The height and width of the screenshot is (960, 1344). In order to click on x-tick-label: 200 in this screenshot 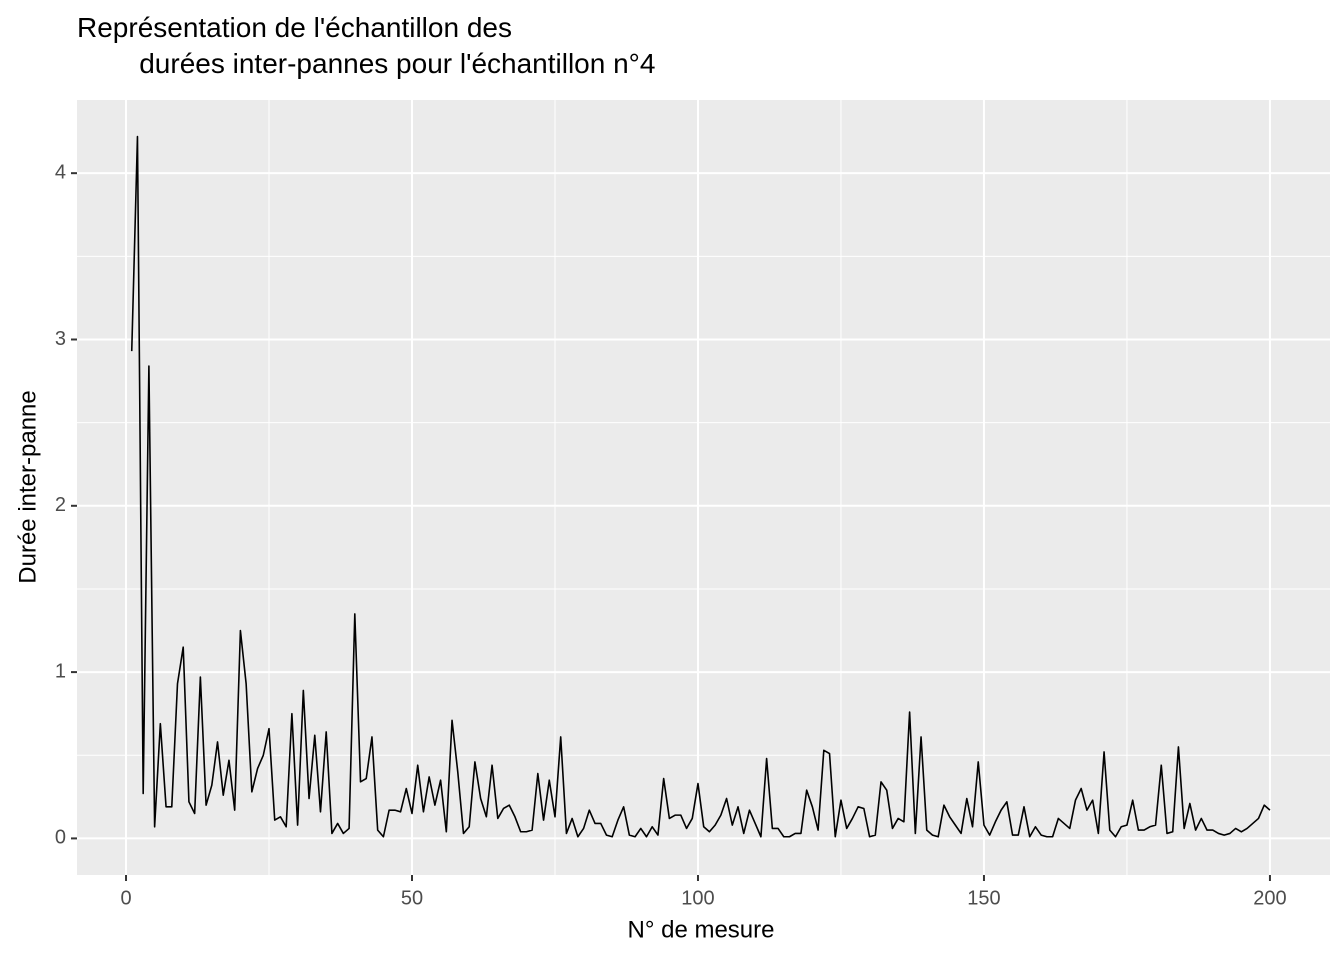, I will do `click(1269, 898)`.